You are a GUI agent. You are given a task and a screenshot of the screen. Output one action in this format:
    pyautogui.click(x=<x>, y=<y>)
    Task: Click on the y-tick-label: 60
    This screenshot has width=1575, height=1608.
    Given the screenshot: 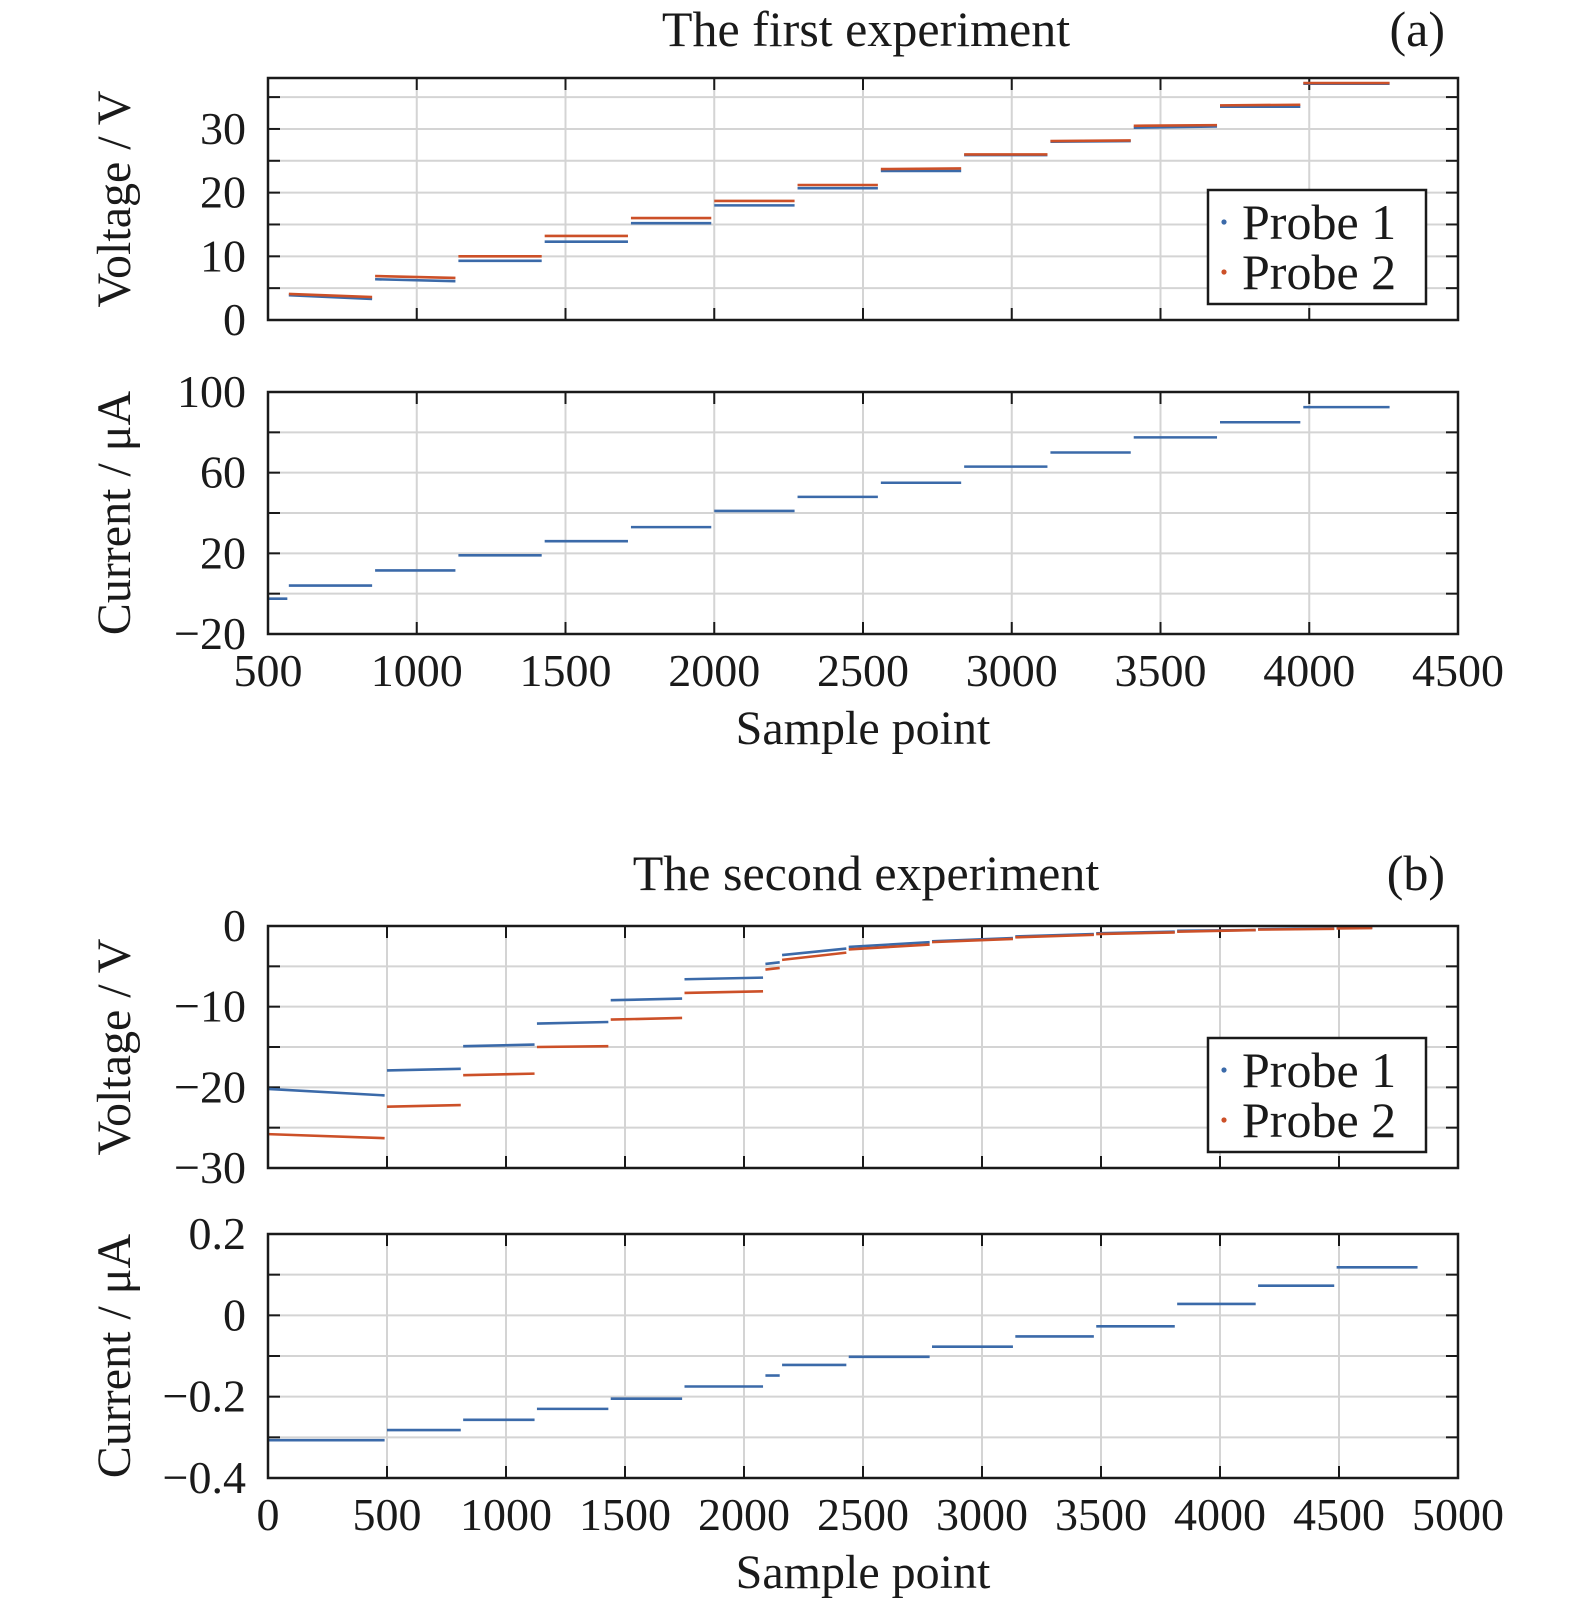 What is the action you would take?
    pyautogui.click(x=223, y=472)
    